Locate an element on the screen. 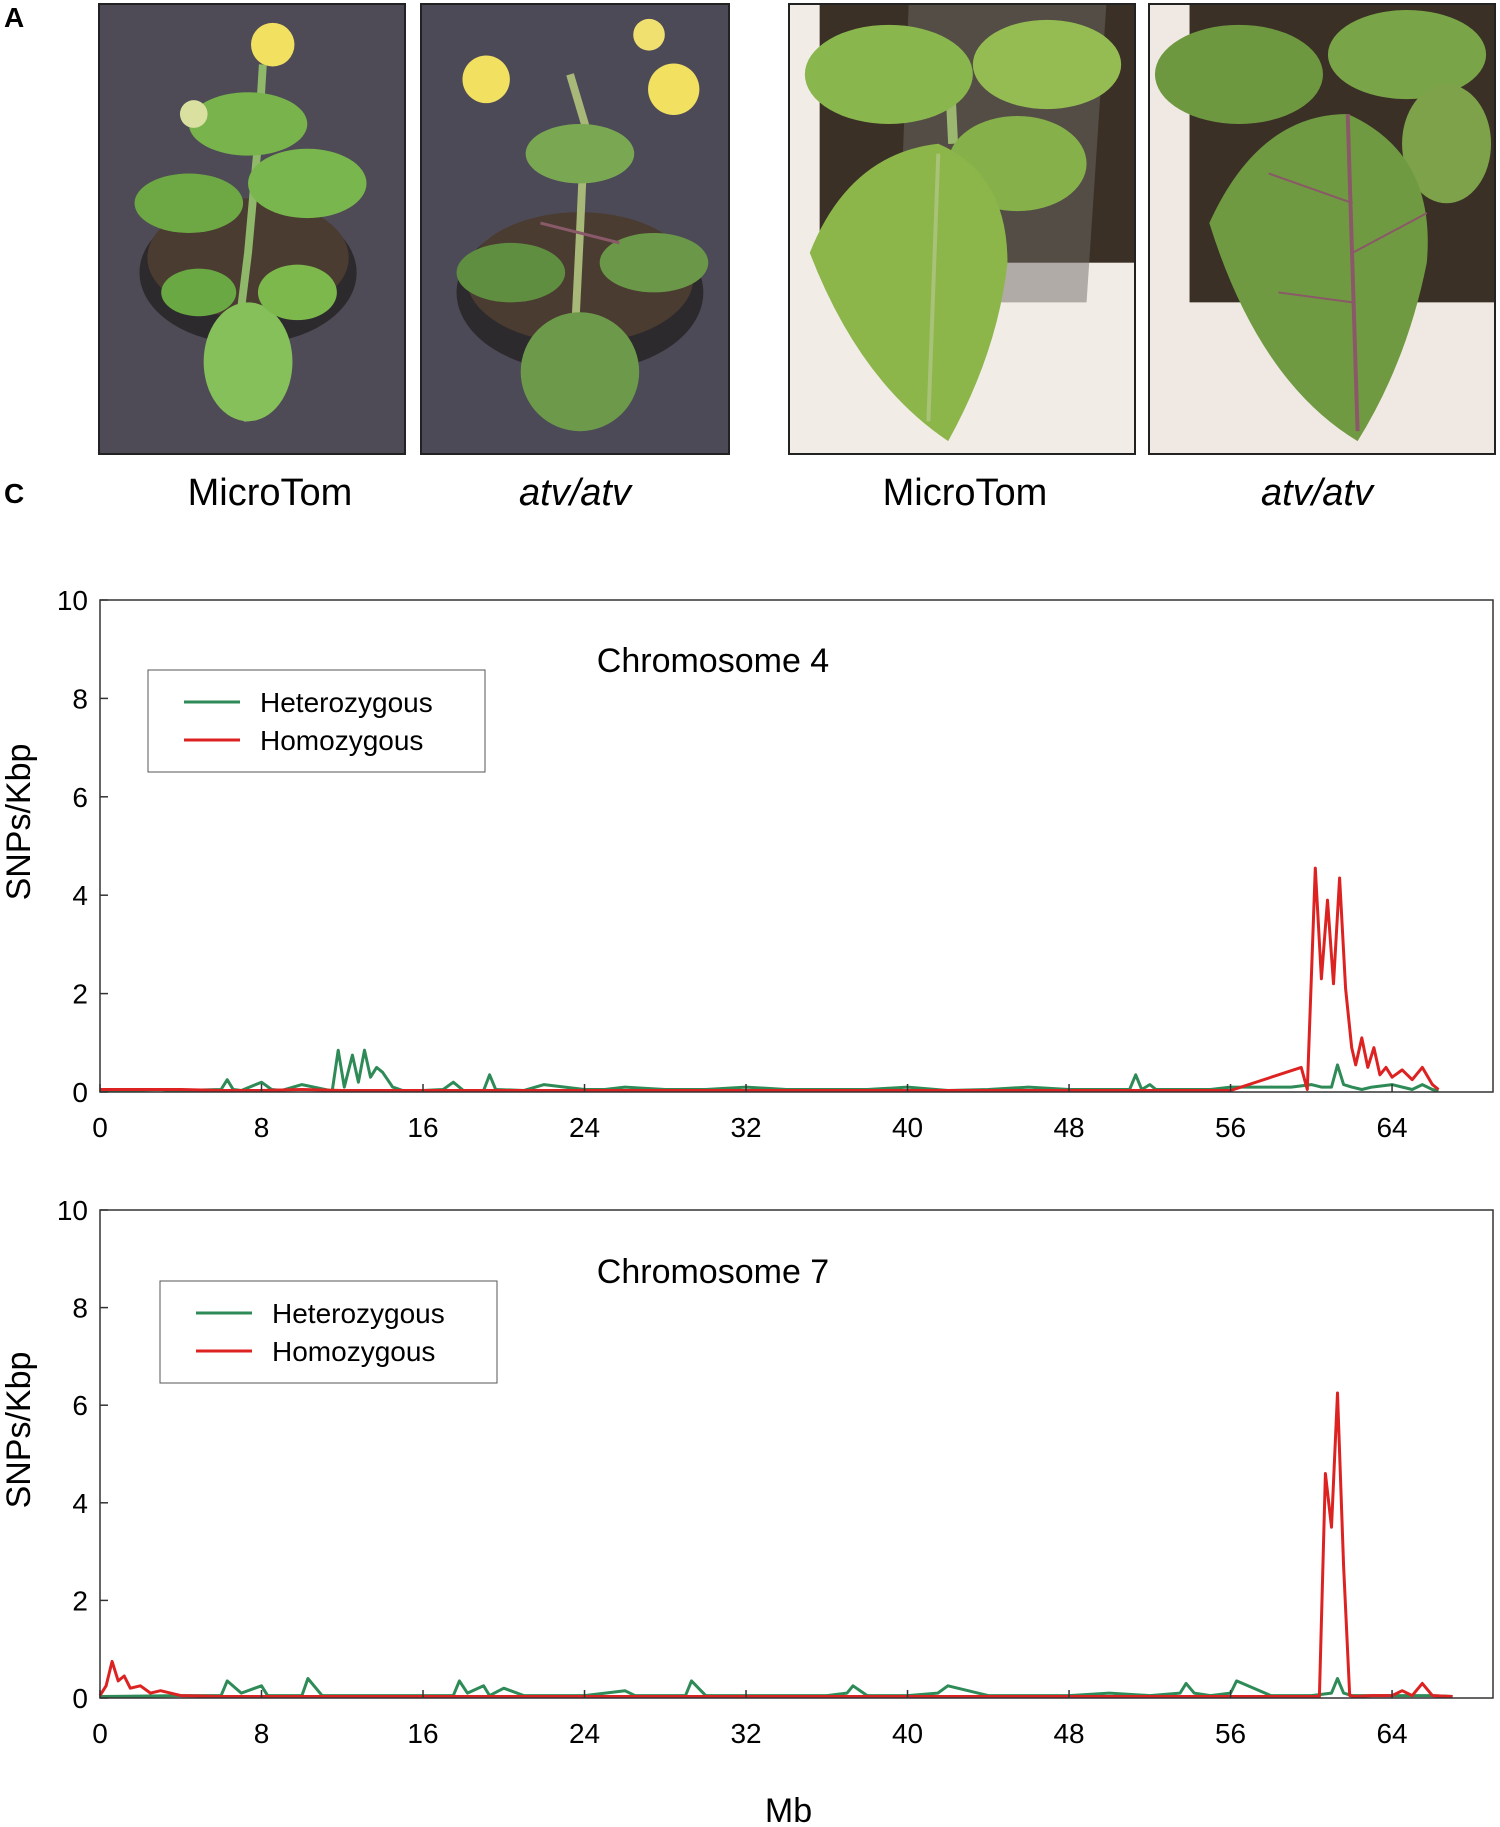  microtom-leaf-photo is located at coordinates (962, 229).